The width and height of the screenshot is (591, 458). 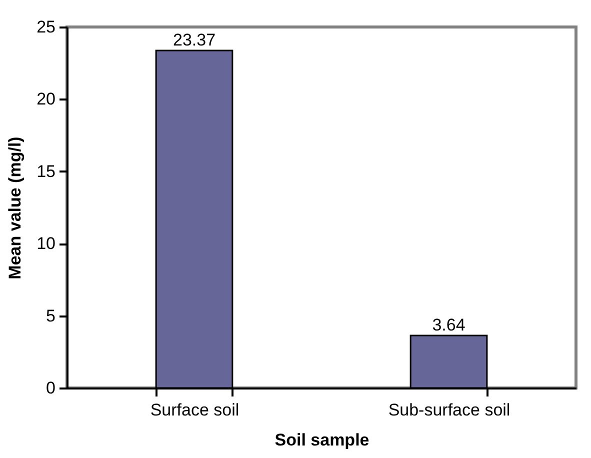 What do you see at coordinates (46, 27) in the screenshot?
I see `y-tick-label: 25` at bounding box center [46, 27].